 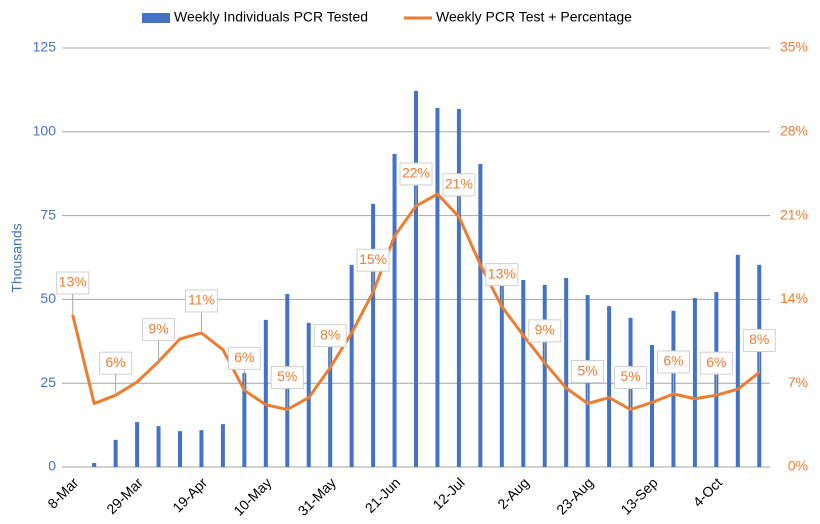 I want to click on y-tick-label: 100, so click(x=45, y=131).